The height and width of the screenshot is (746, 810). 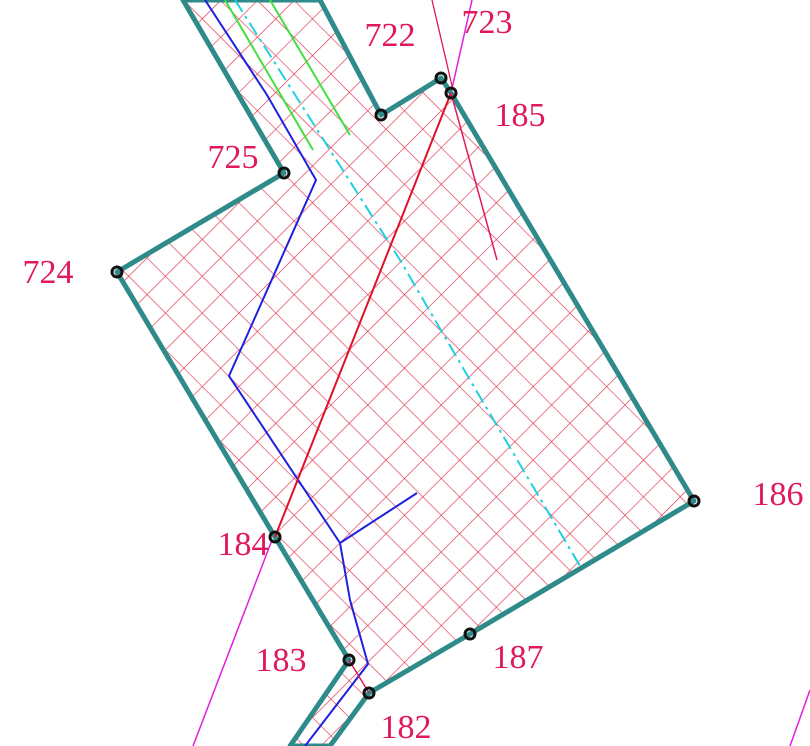 What do you see at coordinates (48, 272) in the screenshot?
I see `point-label: 724` at bounding box center [48, 272].